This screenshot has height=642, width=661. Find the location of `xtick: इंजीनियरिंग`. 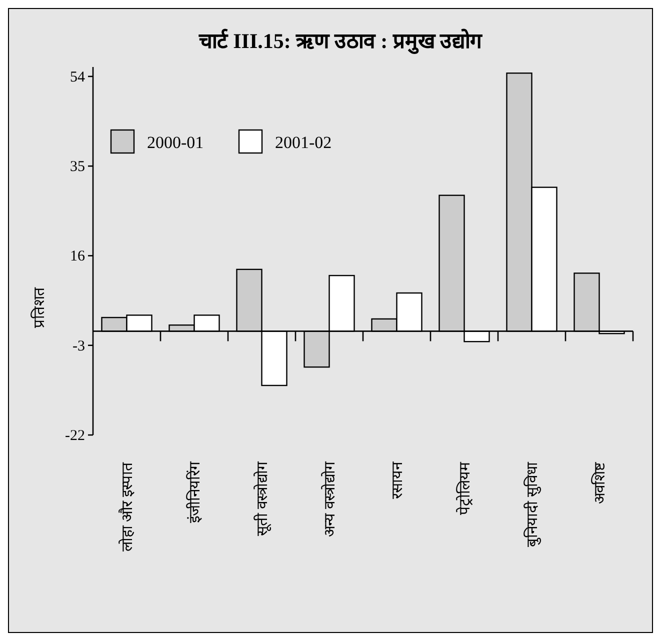

xtick: इंजीनियरिंग is located at coordinates (195, 492).